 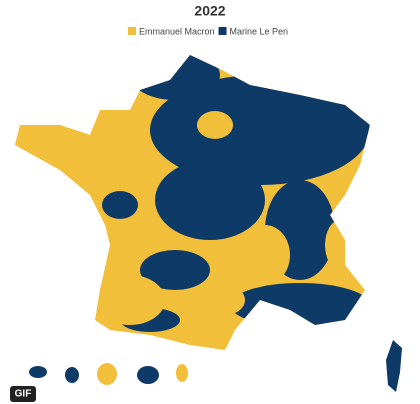 I want to click on legend-label: Emmanuel Macron, so click(x=177, y=31).